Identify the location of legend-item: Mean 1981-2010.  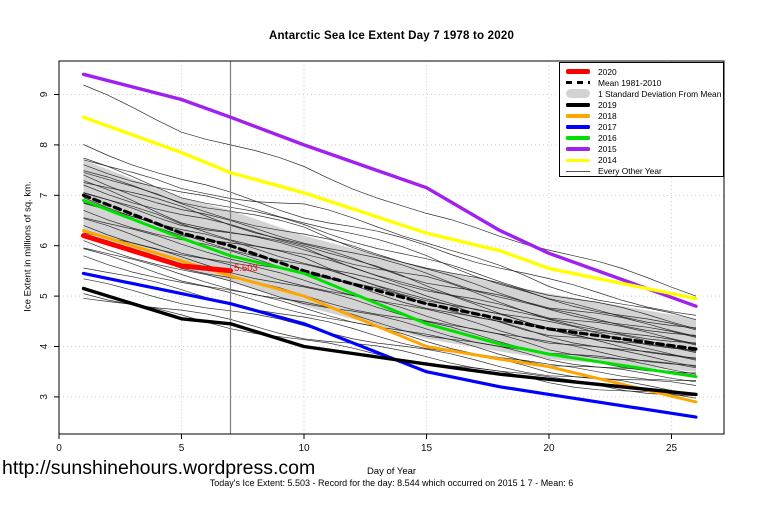
(644, 82).